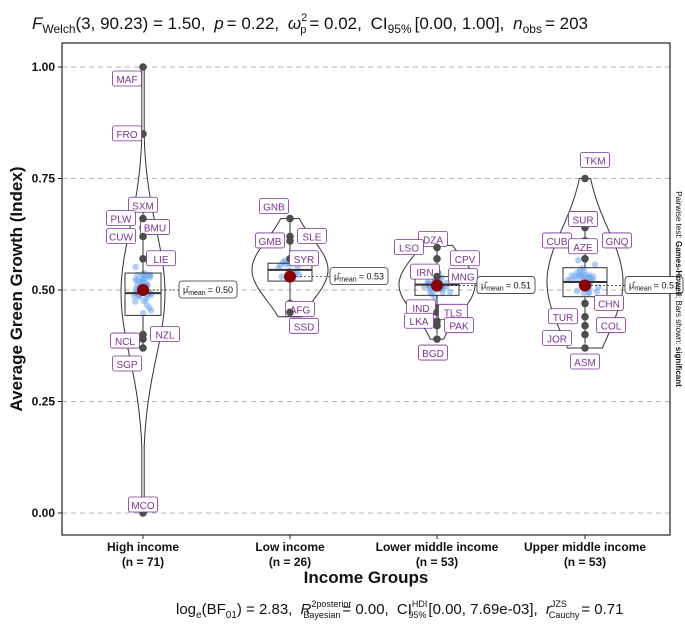 Image resolution: width=685 pixels, height=625 pixels. I want to click on point-label-box-aze, so click(583, 246).